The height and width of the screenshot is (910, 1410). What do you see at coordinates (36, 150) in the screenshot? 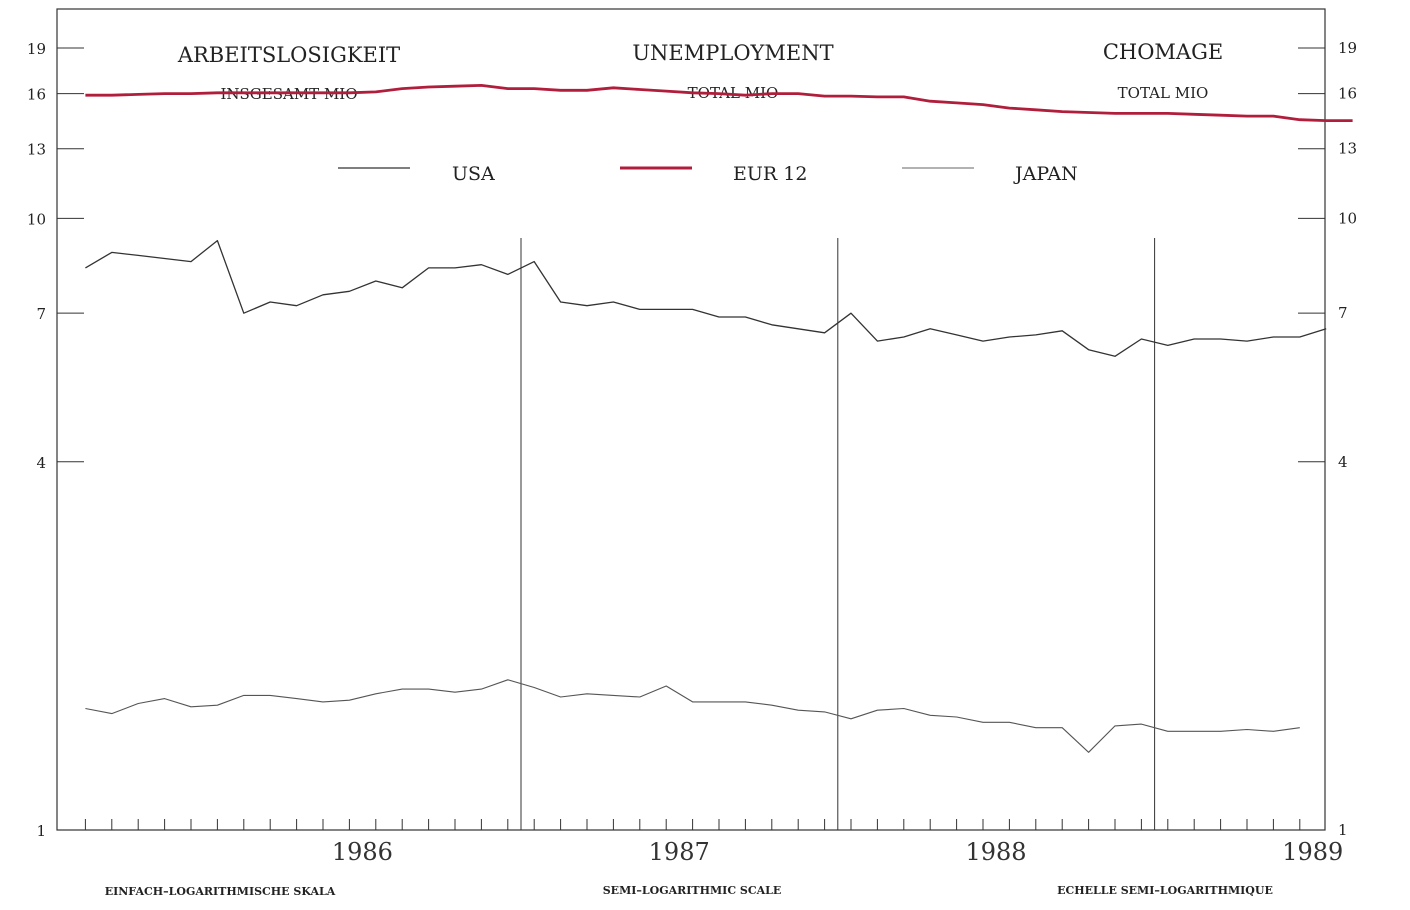
I see `y-tick-label-left-13: 13` at bounding box center [36, 150].